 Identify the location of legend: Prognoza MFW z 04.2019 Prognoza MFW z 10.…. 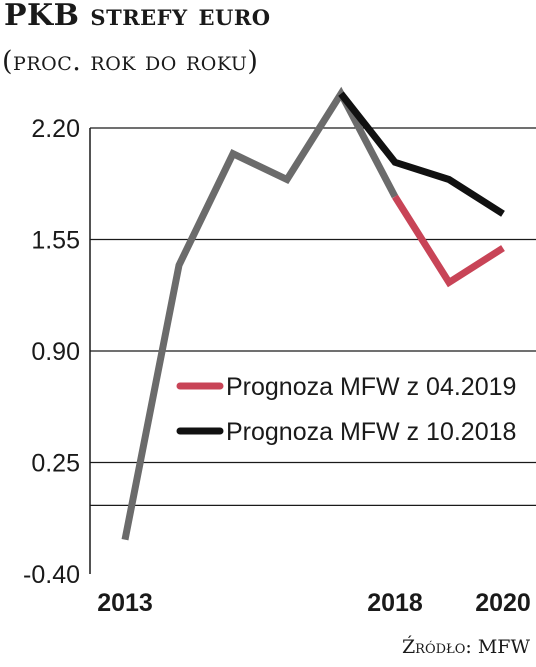
(346, 409).